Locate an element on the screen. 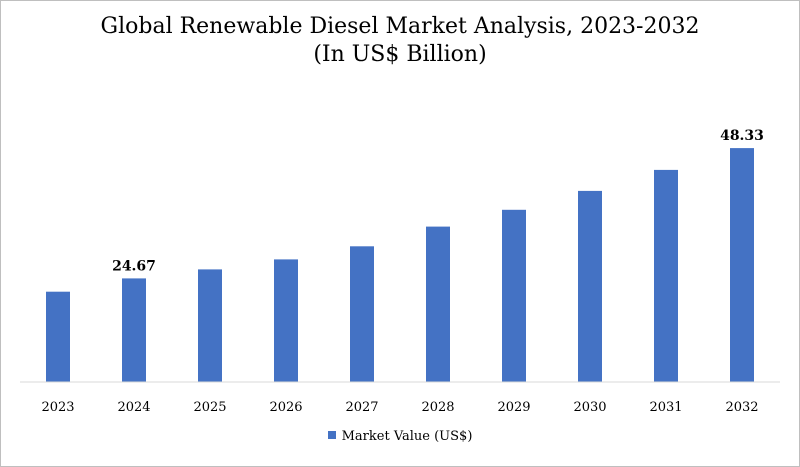 The image size is (800, 467). x-tick-label-2029: 2029 is located at coordinates (513, 407).